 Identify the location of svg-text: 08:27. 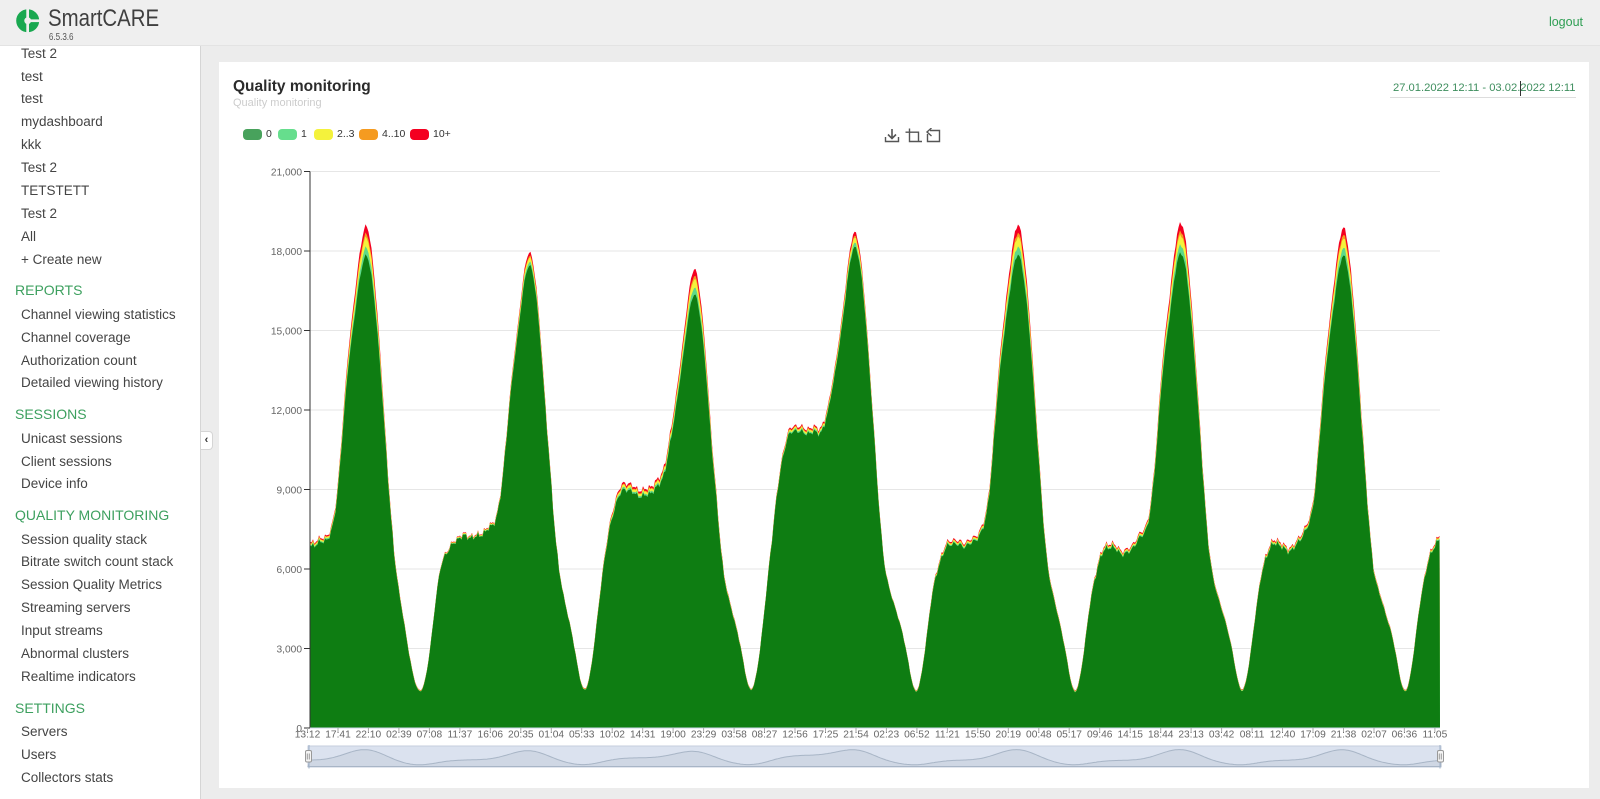
(765, 735).